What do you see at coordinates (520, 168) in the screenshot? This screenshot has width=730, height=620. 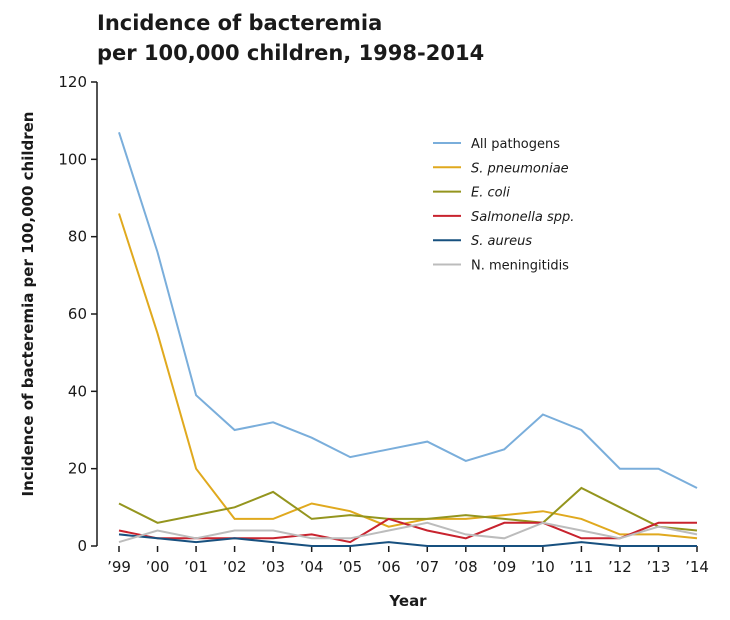 I see `legend-label-s-pneumoniae: S. pneumoniae` at bounding box center [520, 168].